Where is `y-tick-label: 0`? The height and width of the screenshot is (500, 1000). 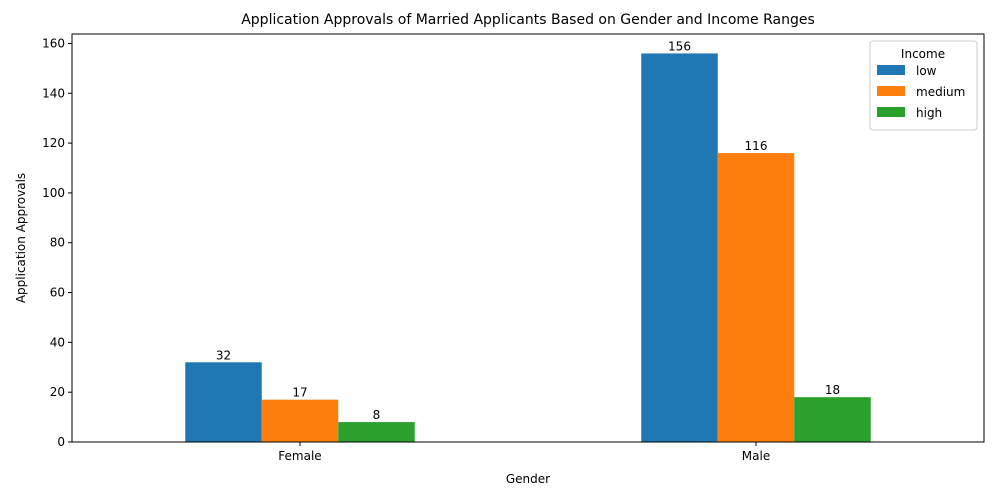 y-tick-label: 0 is located at coordinates (61, 442).